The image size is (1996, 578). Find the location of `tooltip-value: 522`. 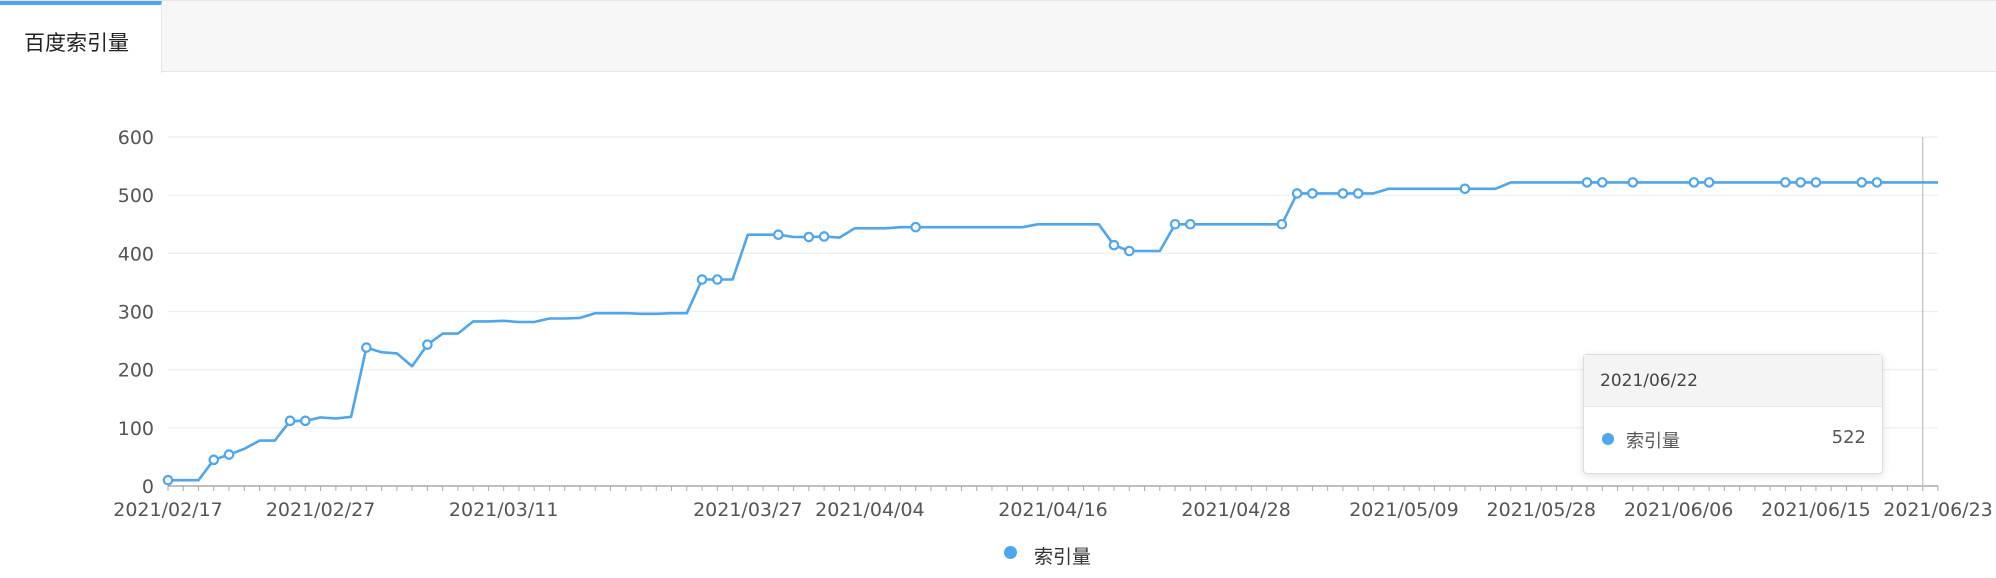

tooltip-value: 522 is located at coordinates (1848, 437).